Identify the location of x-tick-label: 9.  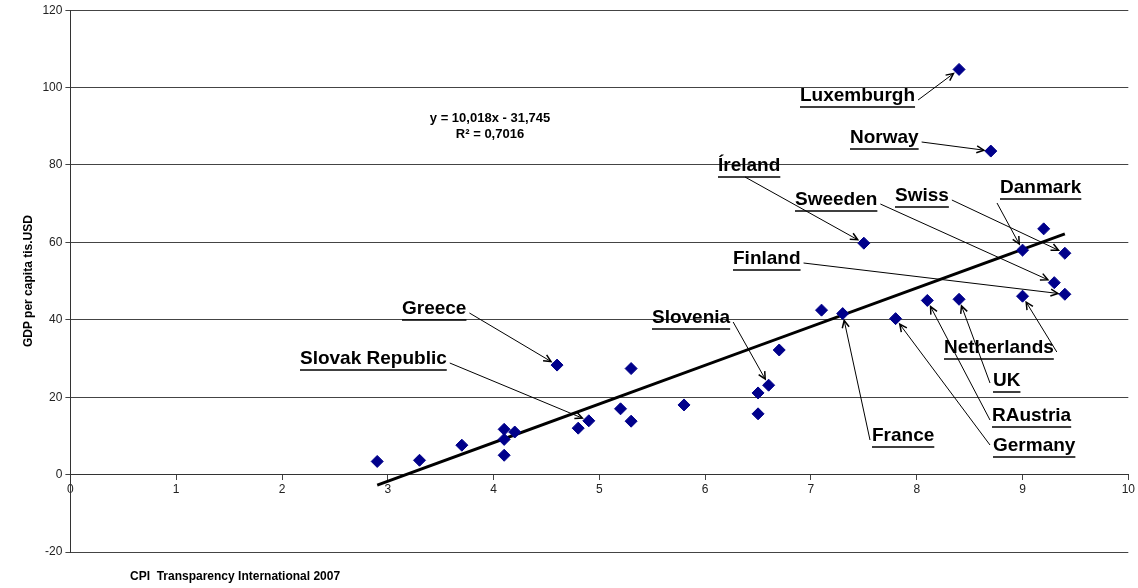
(1023, 489).